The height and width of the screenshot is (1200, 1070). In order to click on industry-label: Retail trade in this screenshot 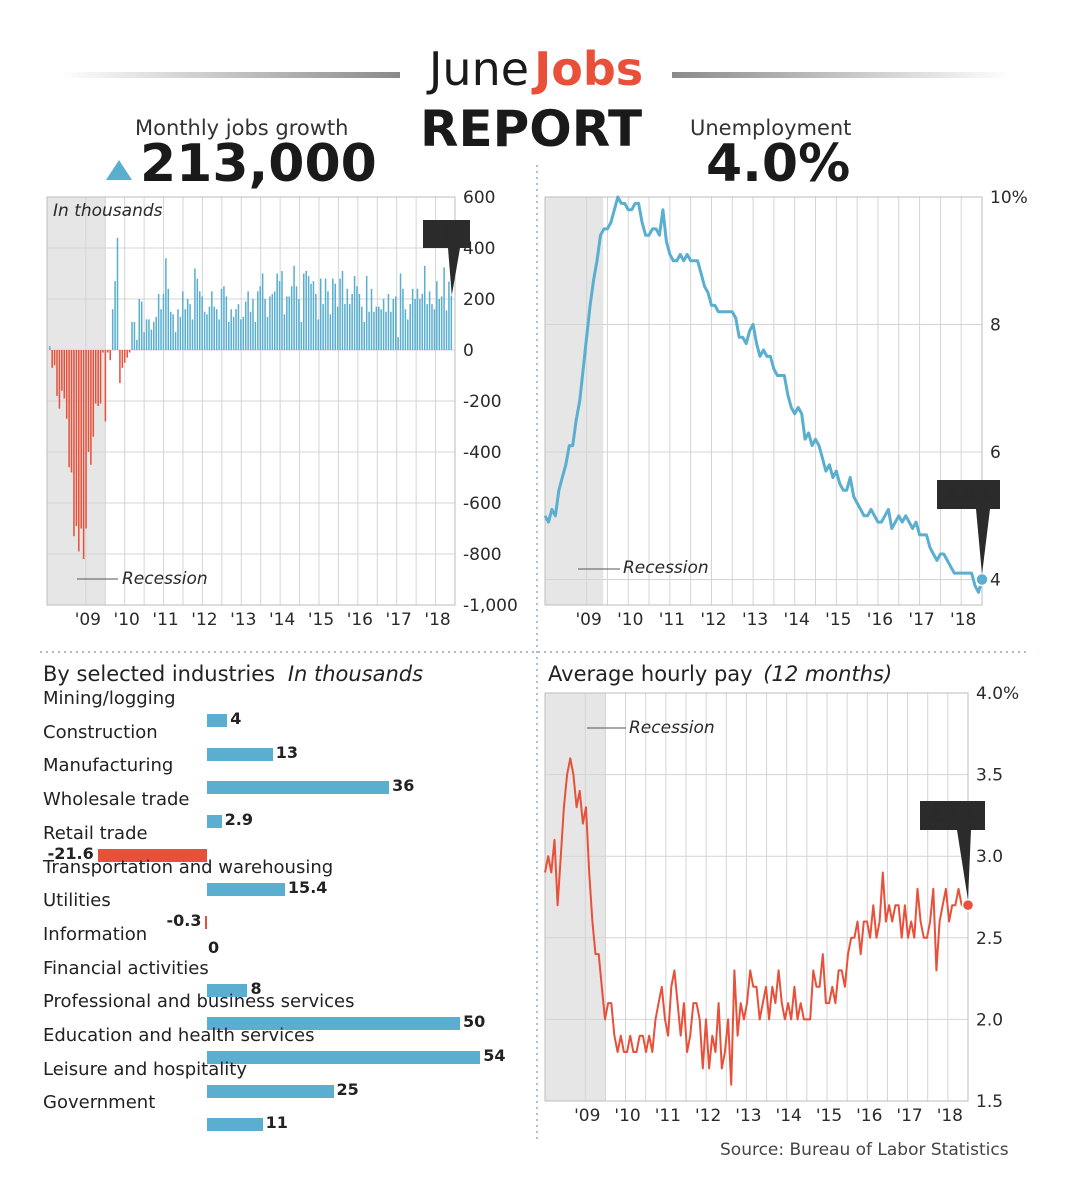, I will do `click(95, 833)`.